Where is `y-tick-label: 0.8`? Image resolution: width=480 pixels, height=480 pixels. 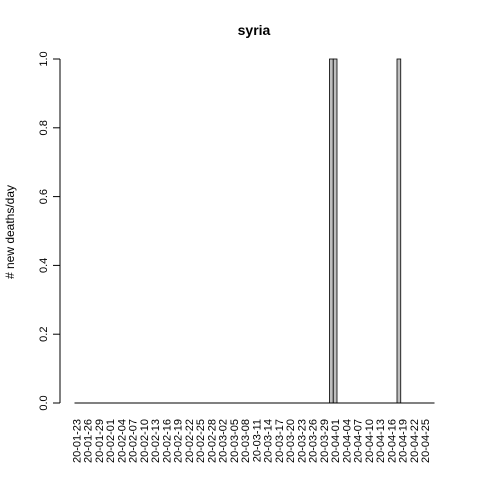 y-tick-label: 0.8 is located at coordinates (44, 127).